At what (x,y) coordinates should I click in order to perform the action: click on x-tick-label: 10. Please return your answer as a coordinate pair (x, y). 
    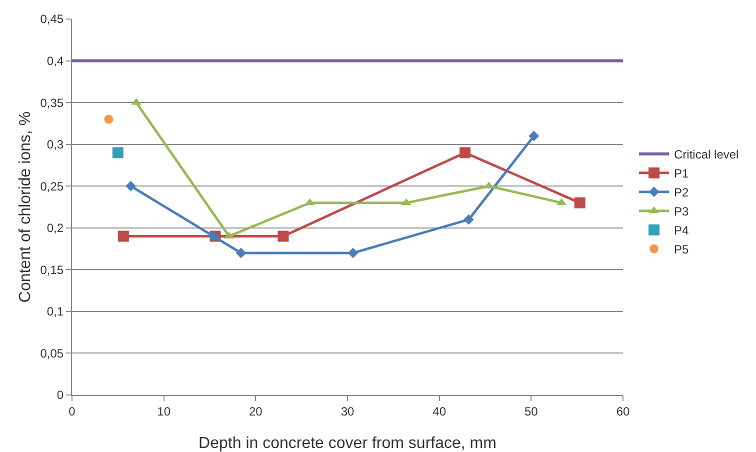
    Looking at the image, I should click on (164, 411).